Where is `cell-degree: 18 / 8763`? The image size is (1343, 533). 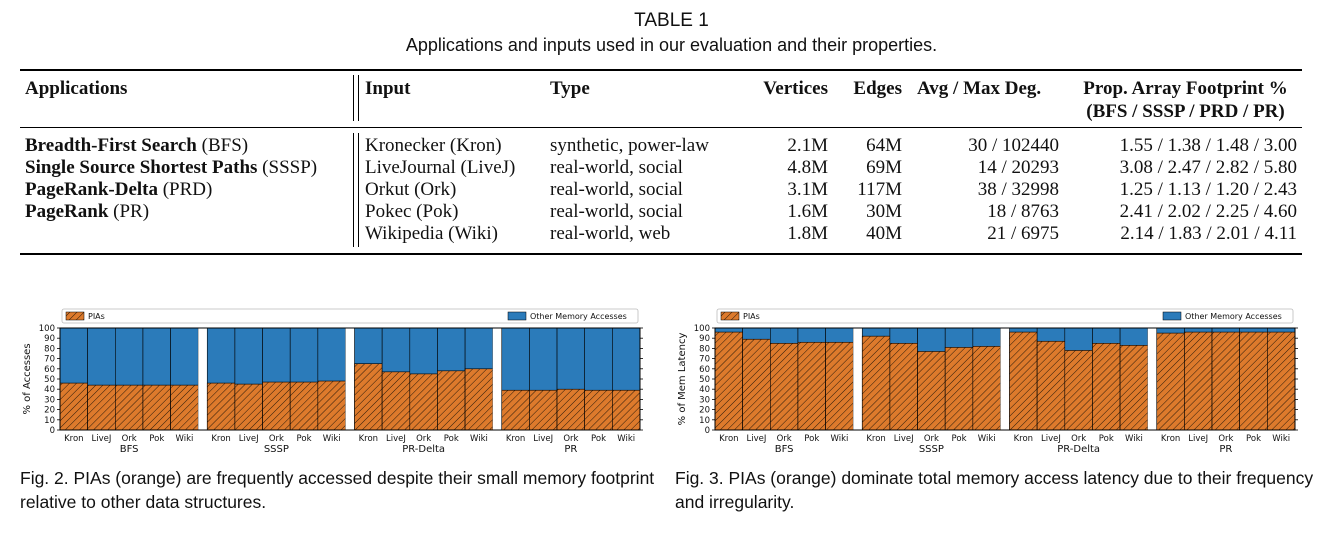
cell-degree: 18 / 8763 is located at coordinates (1023, 211).